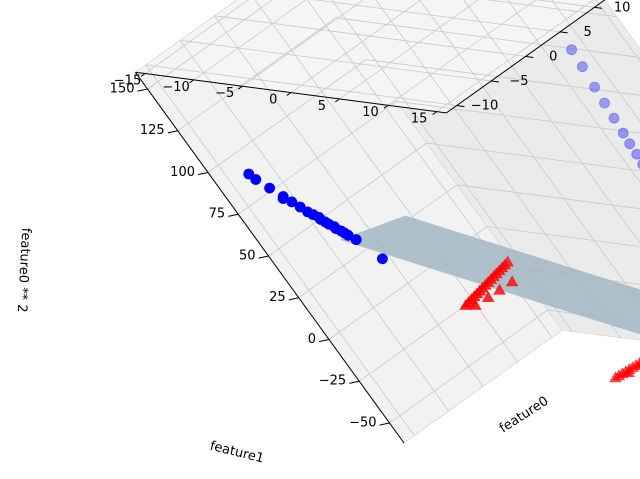  What do you see at coordinates (362, 423) in the screenshot?
I see `z-tick-label: −50` at bounding box center [362, 423].